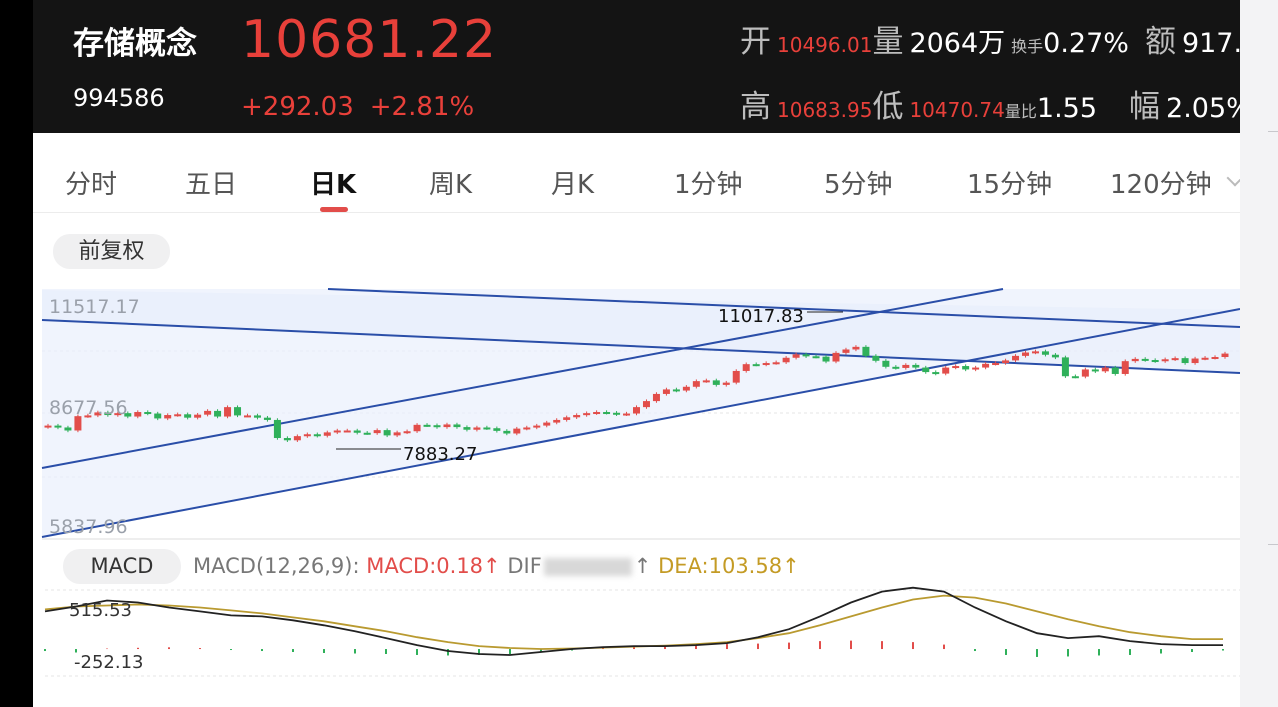 The width and height of the screenshot is (1278, 707). Describe the element at coordinates (334, 209) in the screenshot. I see `active-tab-indicator` at that location.